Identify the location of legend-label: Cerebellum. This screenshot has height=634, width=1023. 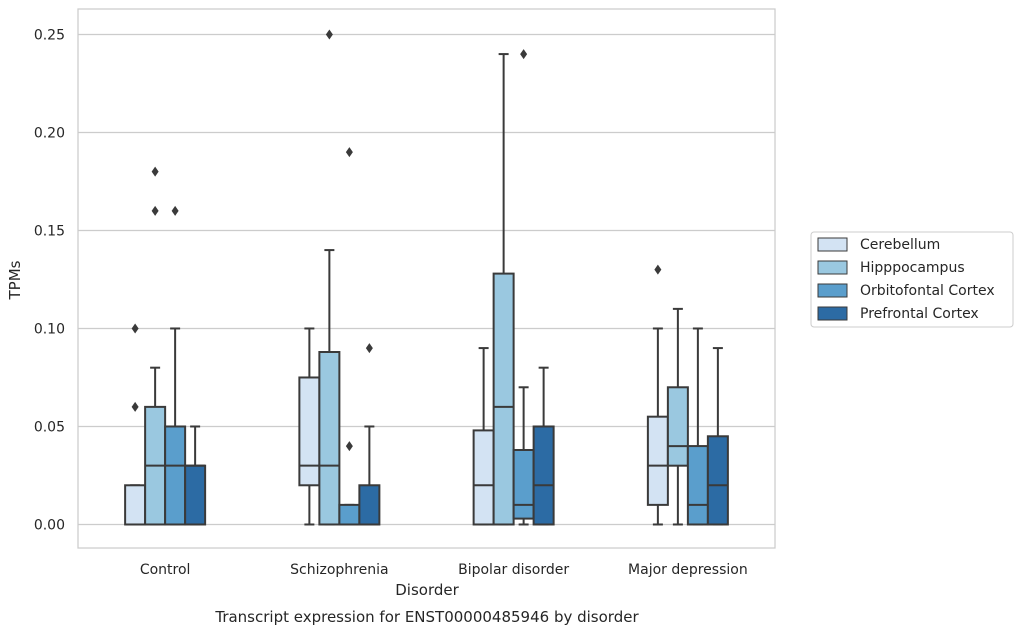
(900, 245).